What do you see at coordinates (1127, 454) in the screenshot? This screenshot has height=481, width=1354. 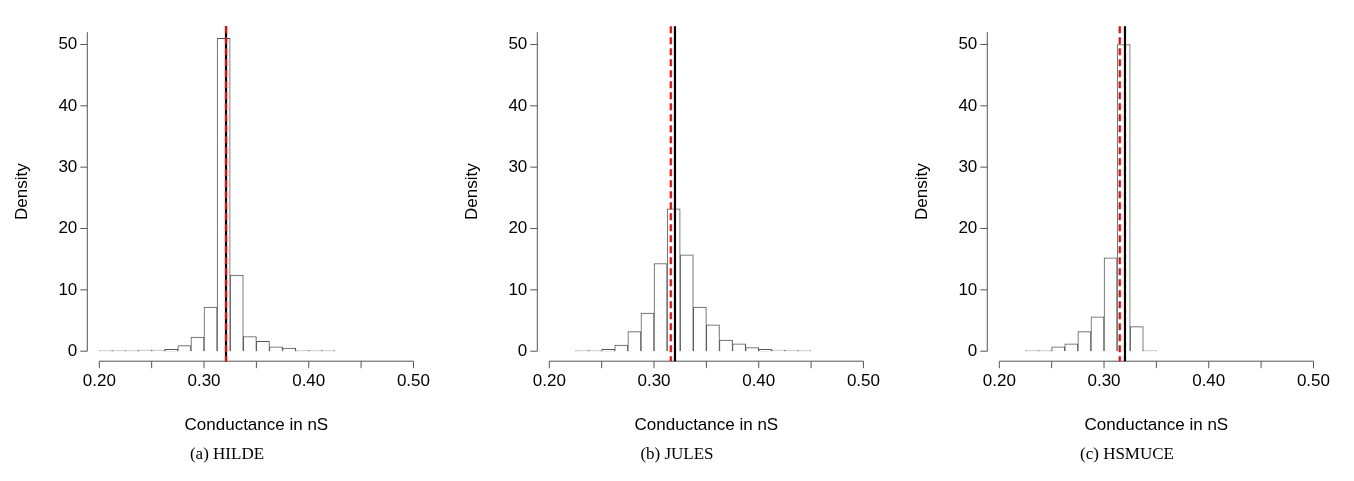 I see `text: (c) HSMUCE` at bounding box center [1127, 454].